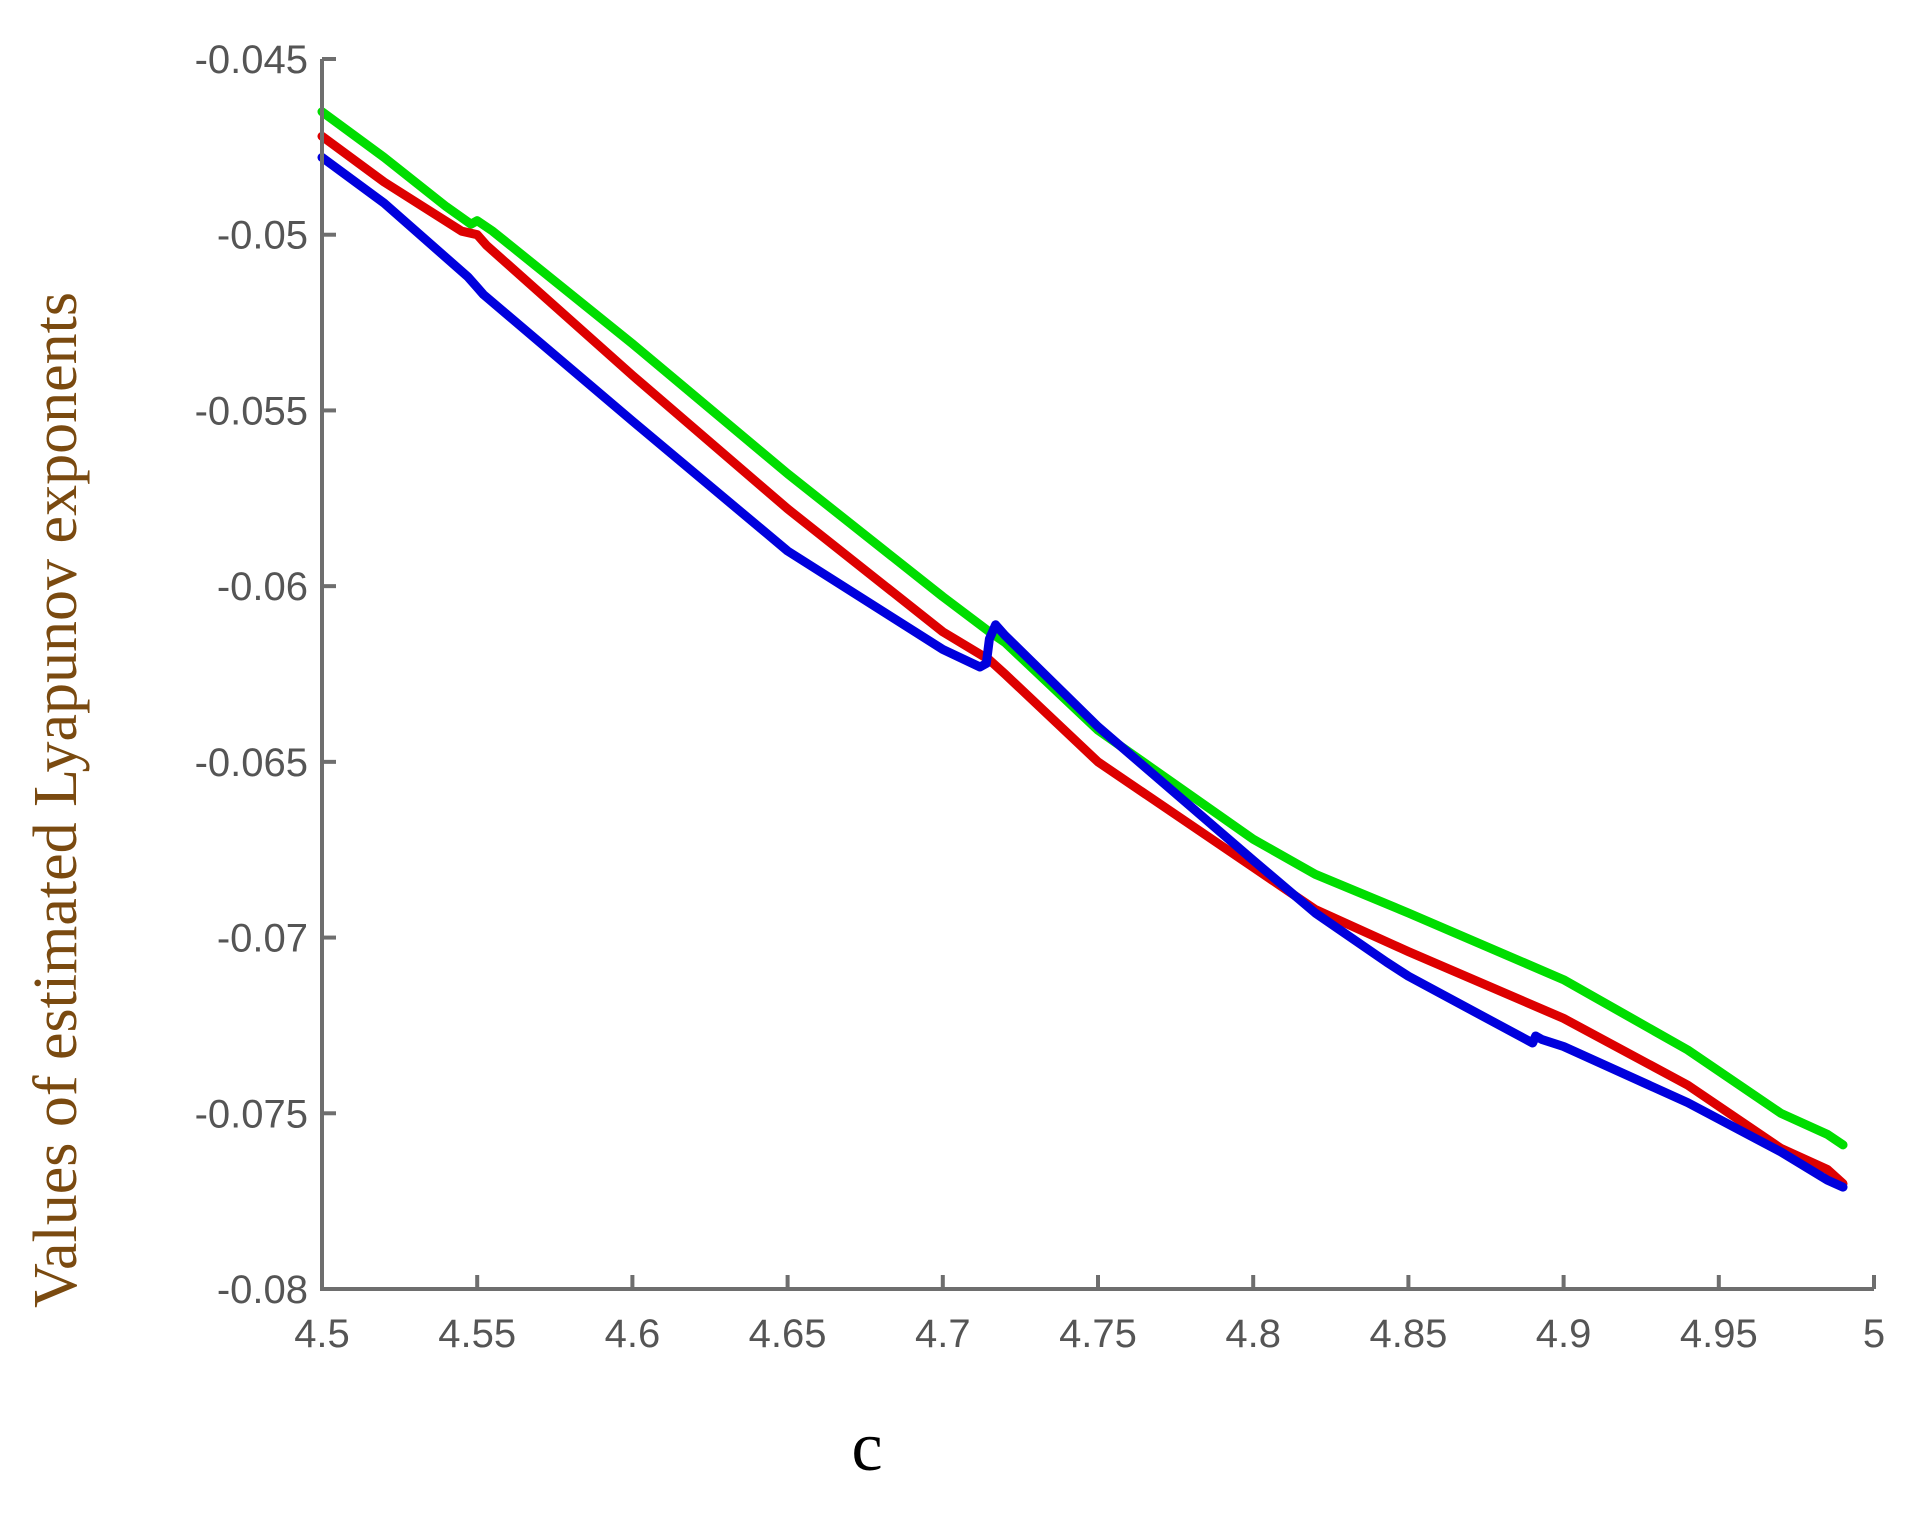  I want to click on y-tick-label: -0.055, so click(251, 411).